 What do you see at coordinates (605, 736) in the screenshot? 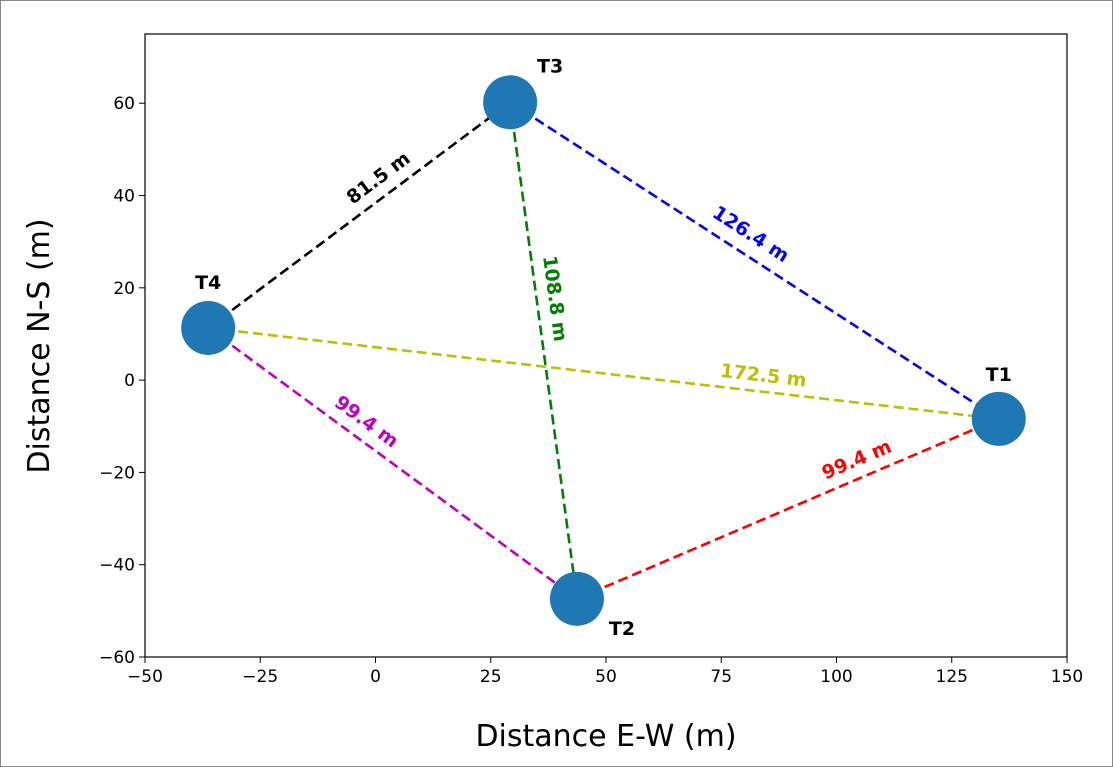
I see `x-axis-label: Distance E-W (m)` at bounding box center [605, 736].